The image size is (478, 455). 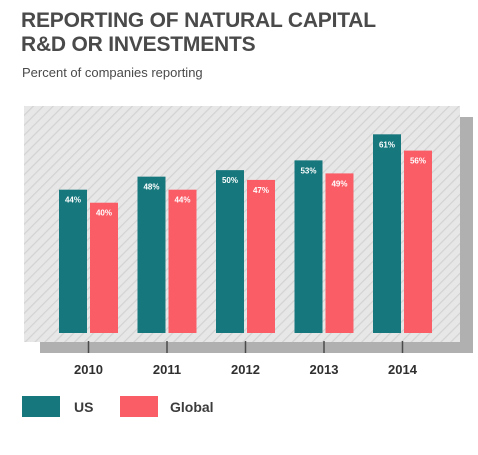 I want to click on x-tick-label-2012: 2012, so click(x=245, y=369).